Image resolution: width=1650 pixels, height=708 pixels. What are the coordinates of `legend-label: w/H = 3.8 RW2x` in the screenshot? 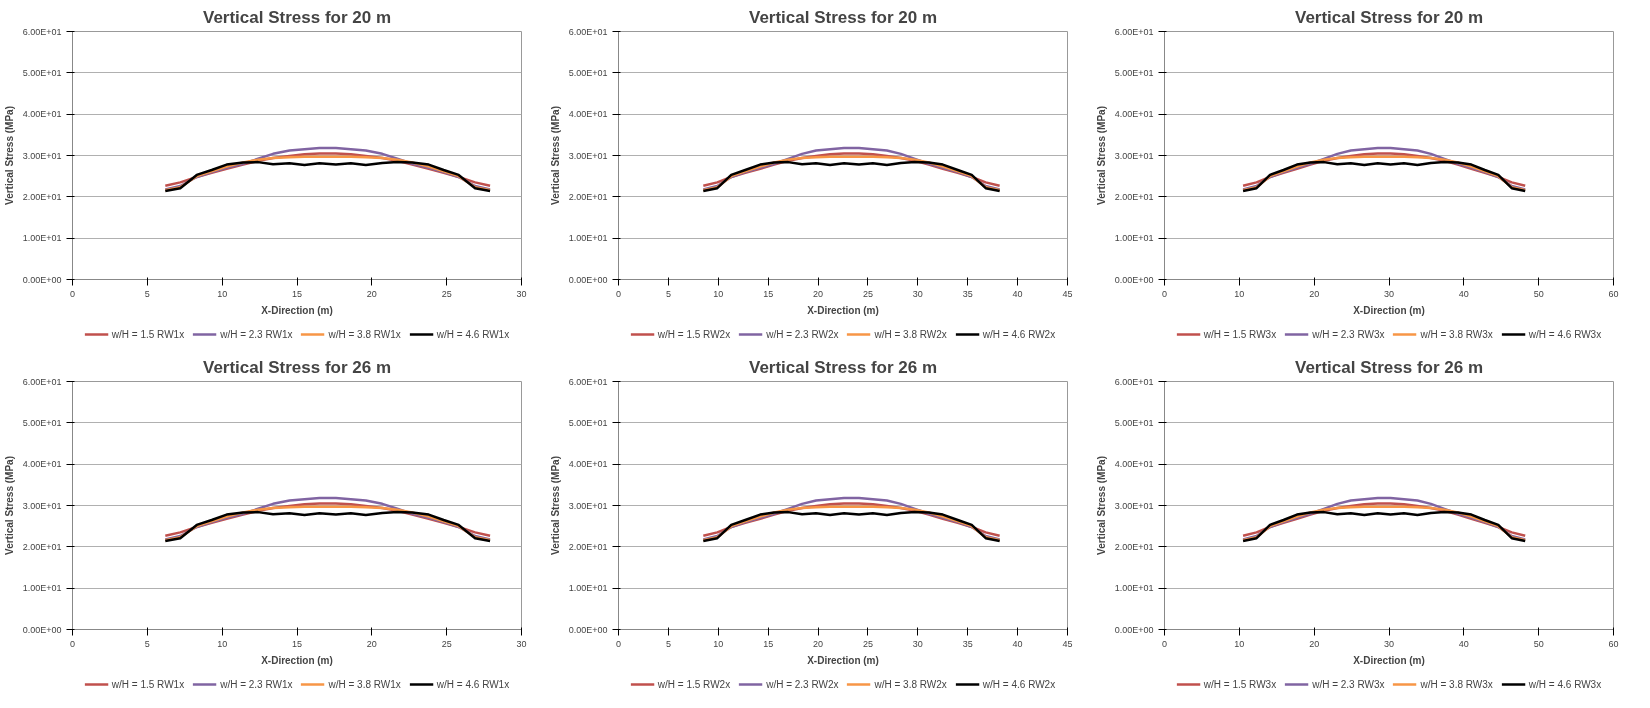 It's located at (910, 334).